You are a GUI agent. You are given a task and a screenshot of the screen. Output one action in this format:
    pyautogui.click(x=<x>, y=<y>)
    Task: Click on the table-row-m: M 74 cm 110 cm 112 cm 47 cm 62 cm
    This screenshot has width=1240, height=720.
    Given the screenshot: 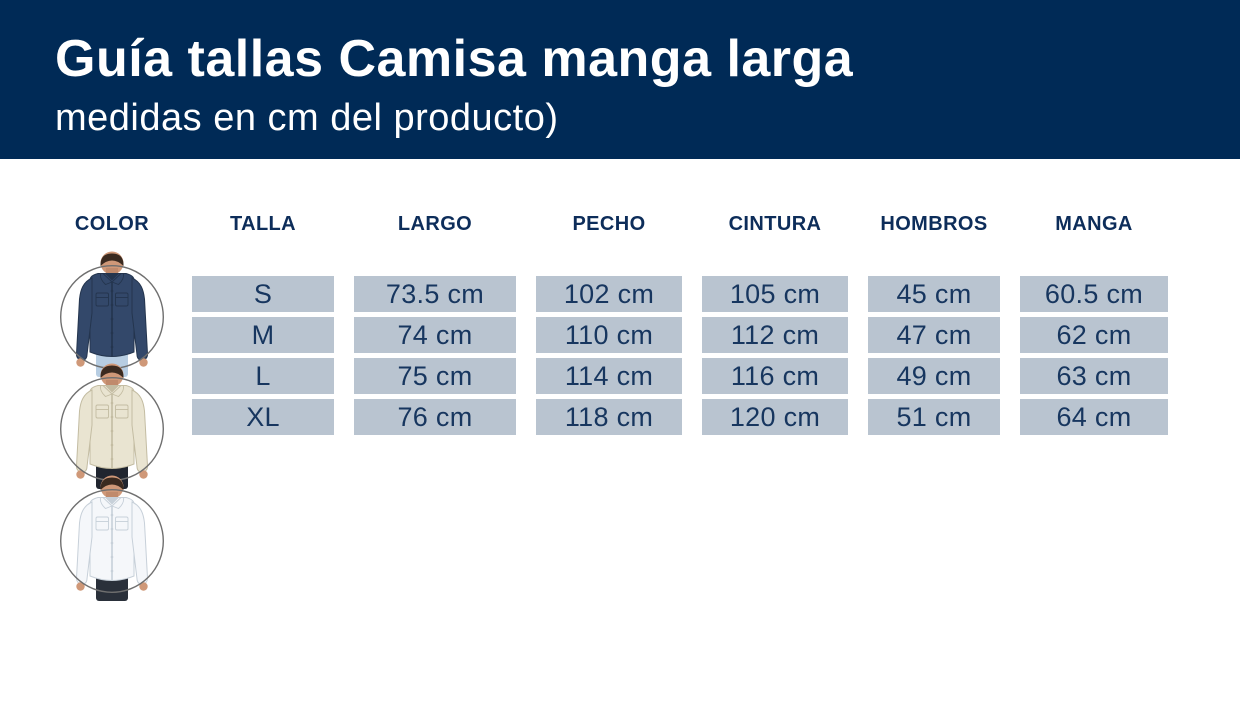 What is the action you would take?
    pyautogui.click(x=680, y=335)
    